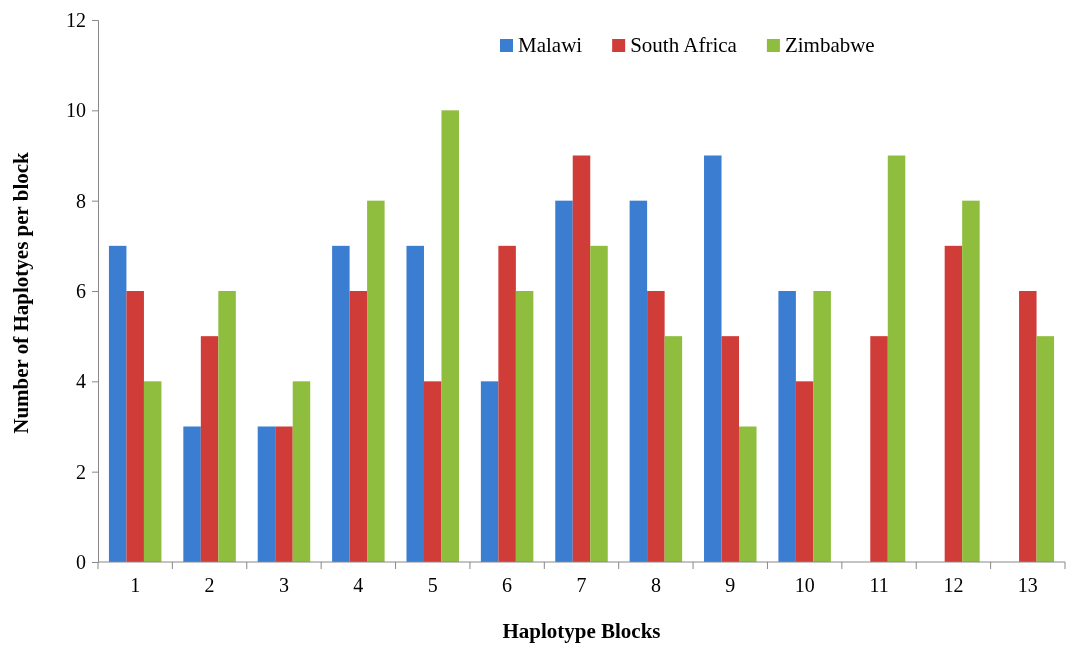  Describe the element at coordinates (507, 585) in the screenshot. I see `x-tick-label: 6` at that location.